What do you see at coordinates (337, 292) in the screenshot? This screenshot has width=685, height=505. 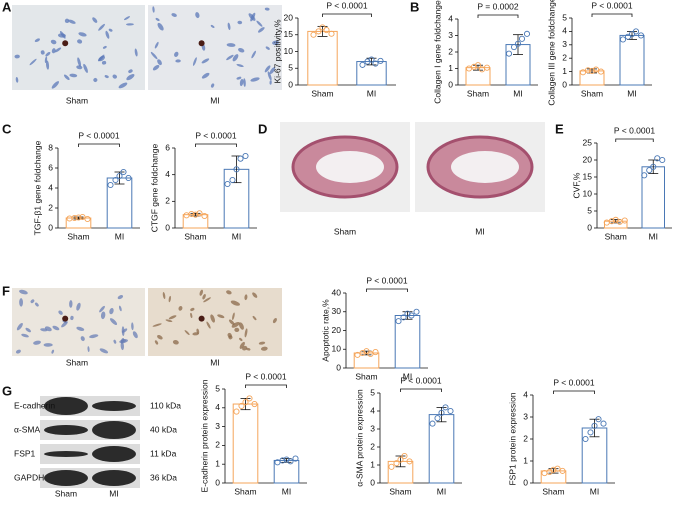 I see `y-tick-label: 40` at bounding box center [337, 292].